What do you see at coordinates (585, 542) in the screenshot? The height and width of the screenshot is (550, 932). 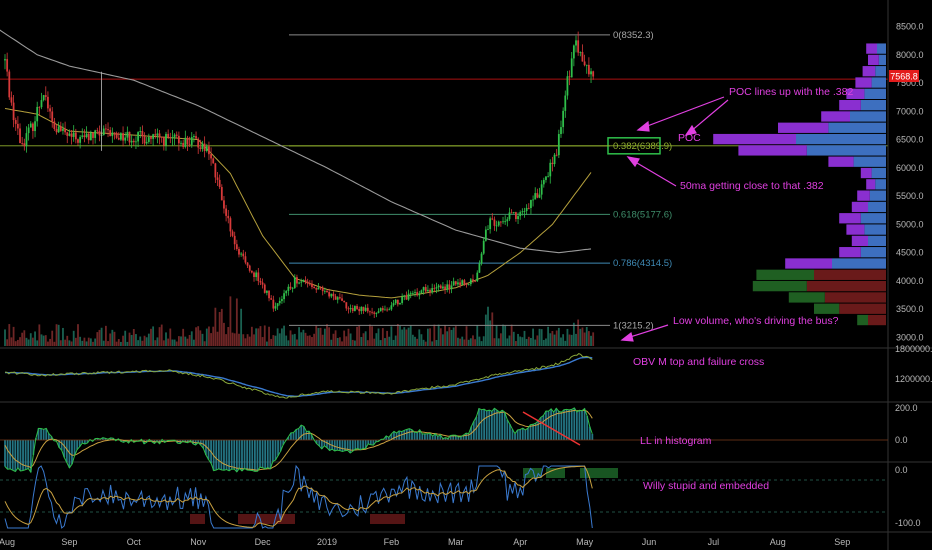 I see `x-tick-label: May` at bounding box center [585, 542].